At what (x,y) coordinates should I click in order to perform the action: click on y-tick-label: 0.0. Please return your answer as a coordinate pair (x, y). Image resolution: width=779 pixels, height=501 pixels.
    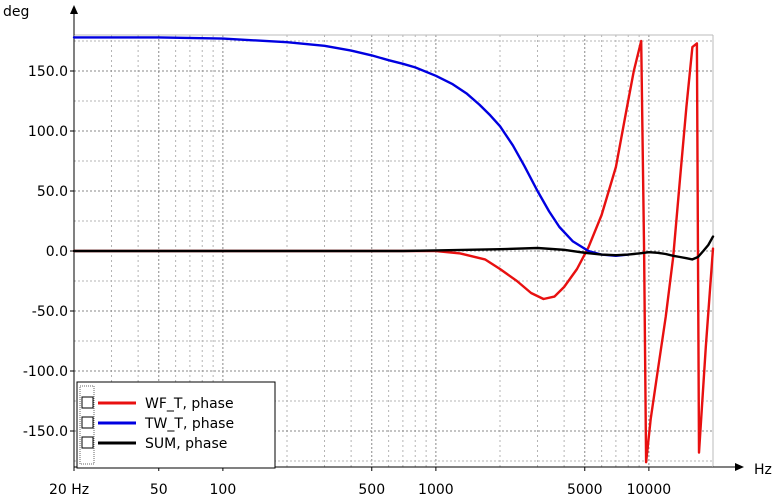
    Looking at the image, I should click on (57, 252).